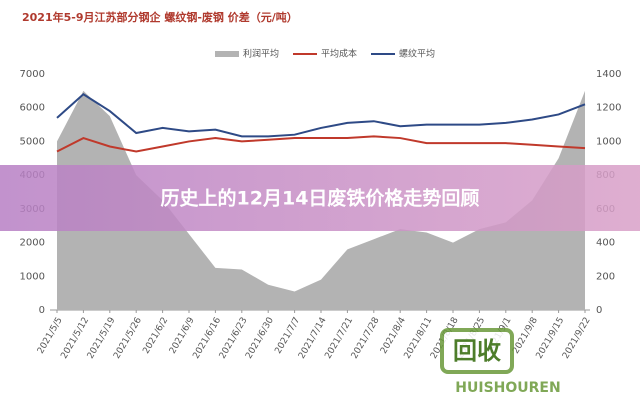  I want to click on y2-tick-label: 1000, so click(608, 141).